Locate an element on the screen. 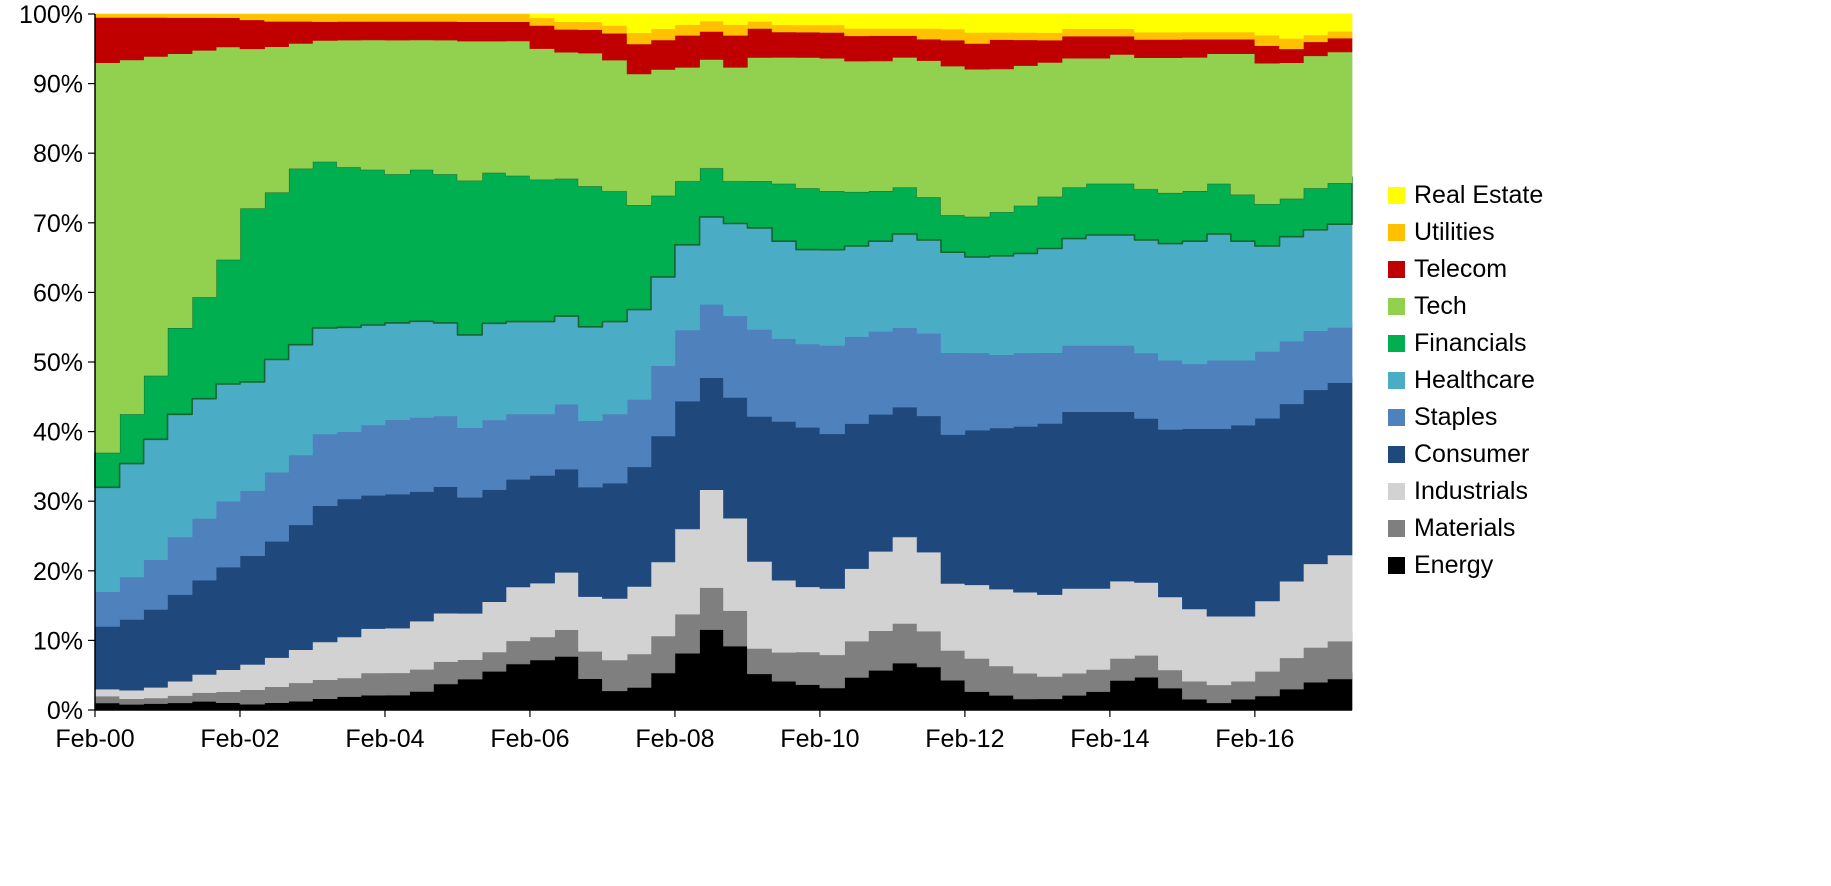  x-axis-label: Feb-04 is located at coordinates (384, 739).